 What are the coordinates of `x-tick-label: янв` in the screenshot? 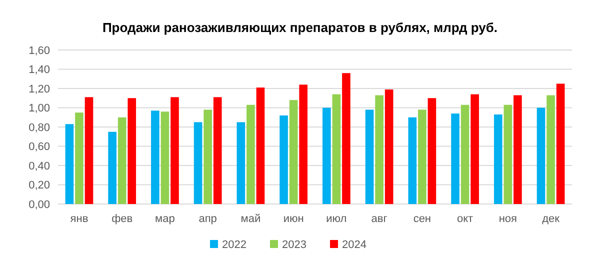 It's located at (79, 219).